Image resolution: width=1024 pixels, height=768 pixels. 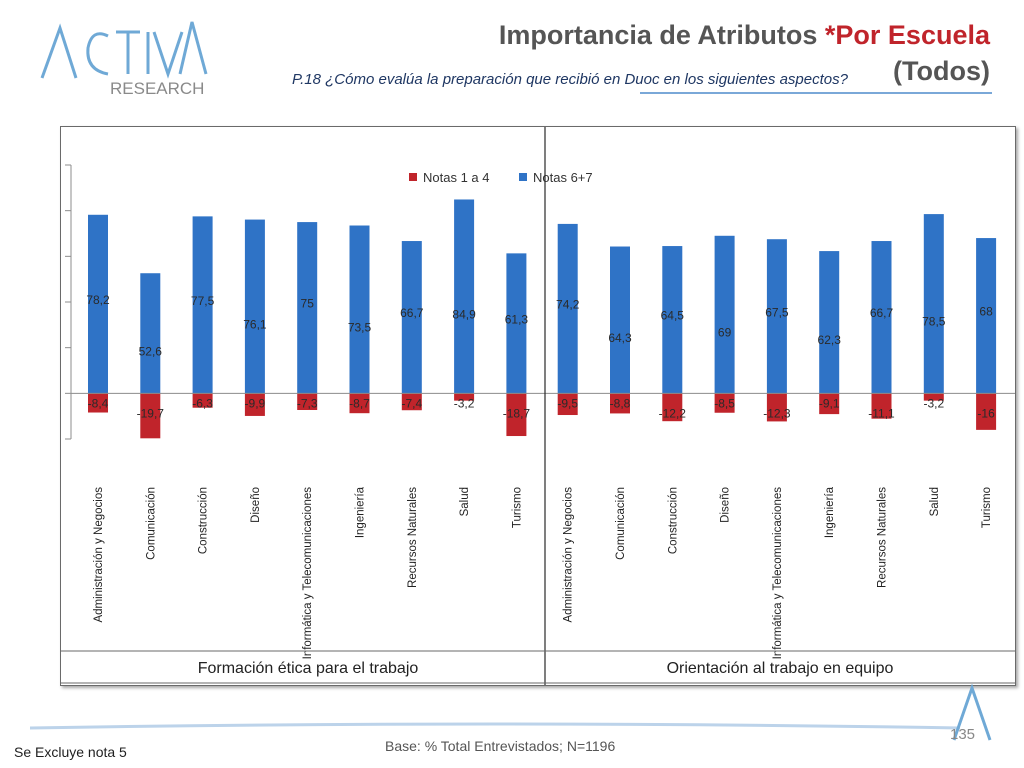 I want to click on data-label-notas-6-7: 78,2, so click(x=98, y=300).